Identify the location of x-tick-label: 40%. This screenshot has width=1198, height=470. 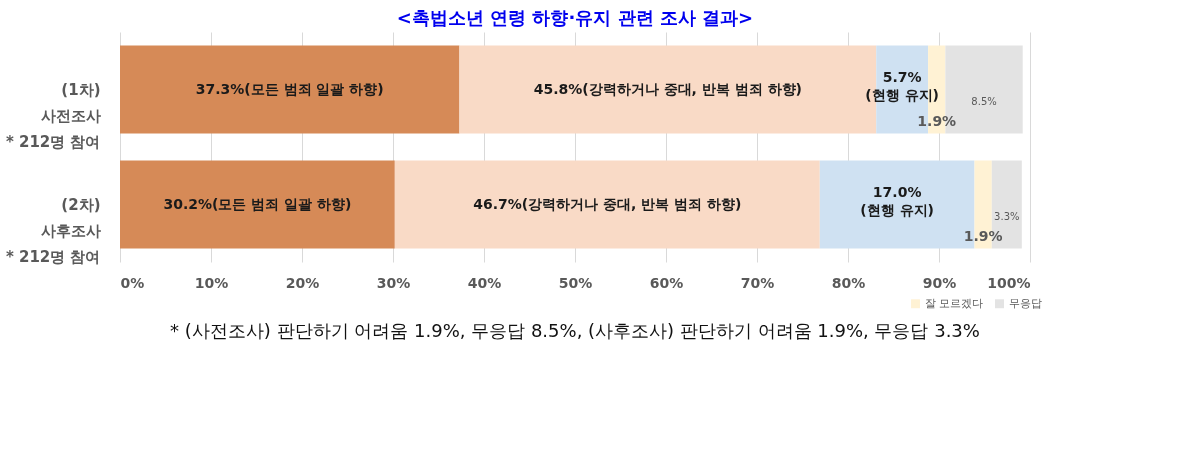
(484, 282).